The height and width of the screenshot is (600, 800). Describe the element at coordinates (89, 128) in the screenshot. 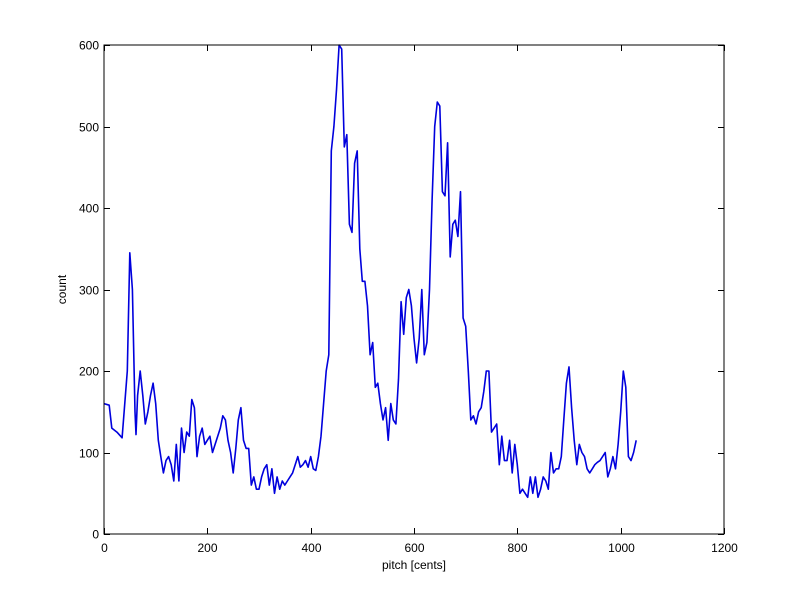

I see `y-tick-label: 500` at that location.